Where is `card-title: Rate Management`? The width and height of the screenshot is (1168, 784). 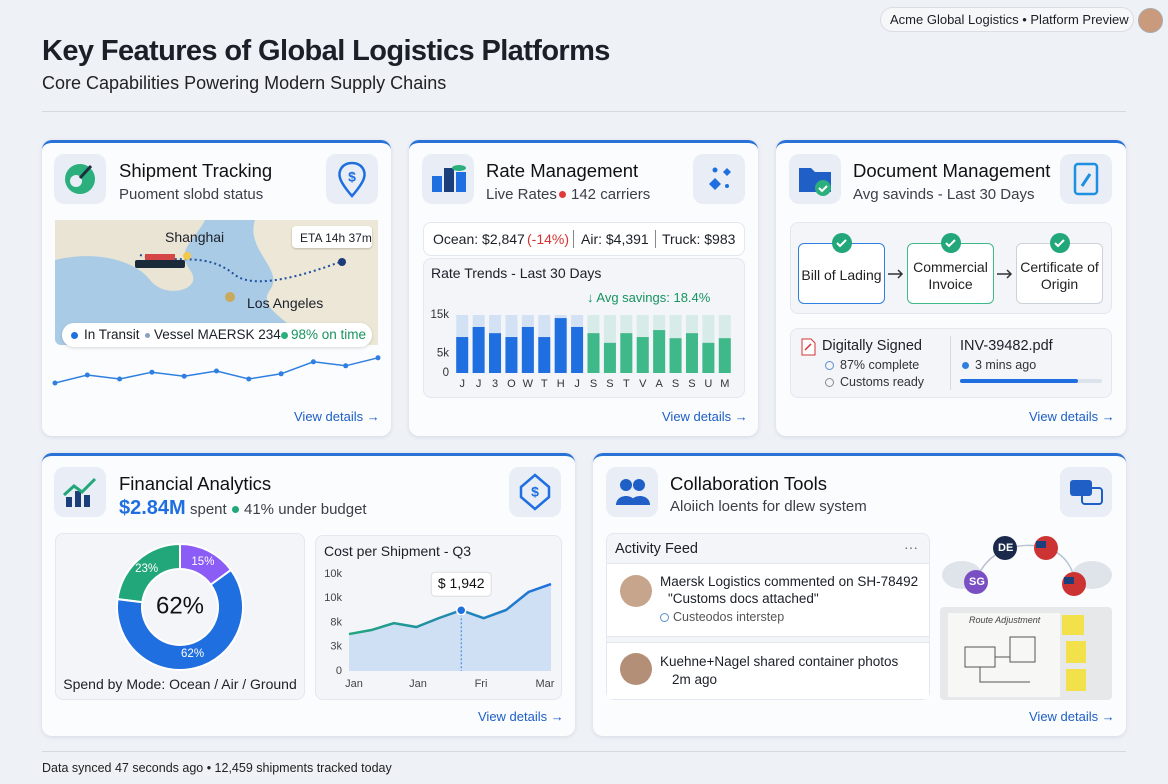 card-title: Rate Management is located at coordinates (562, 170).